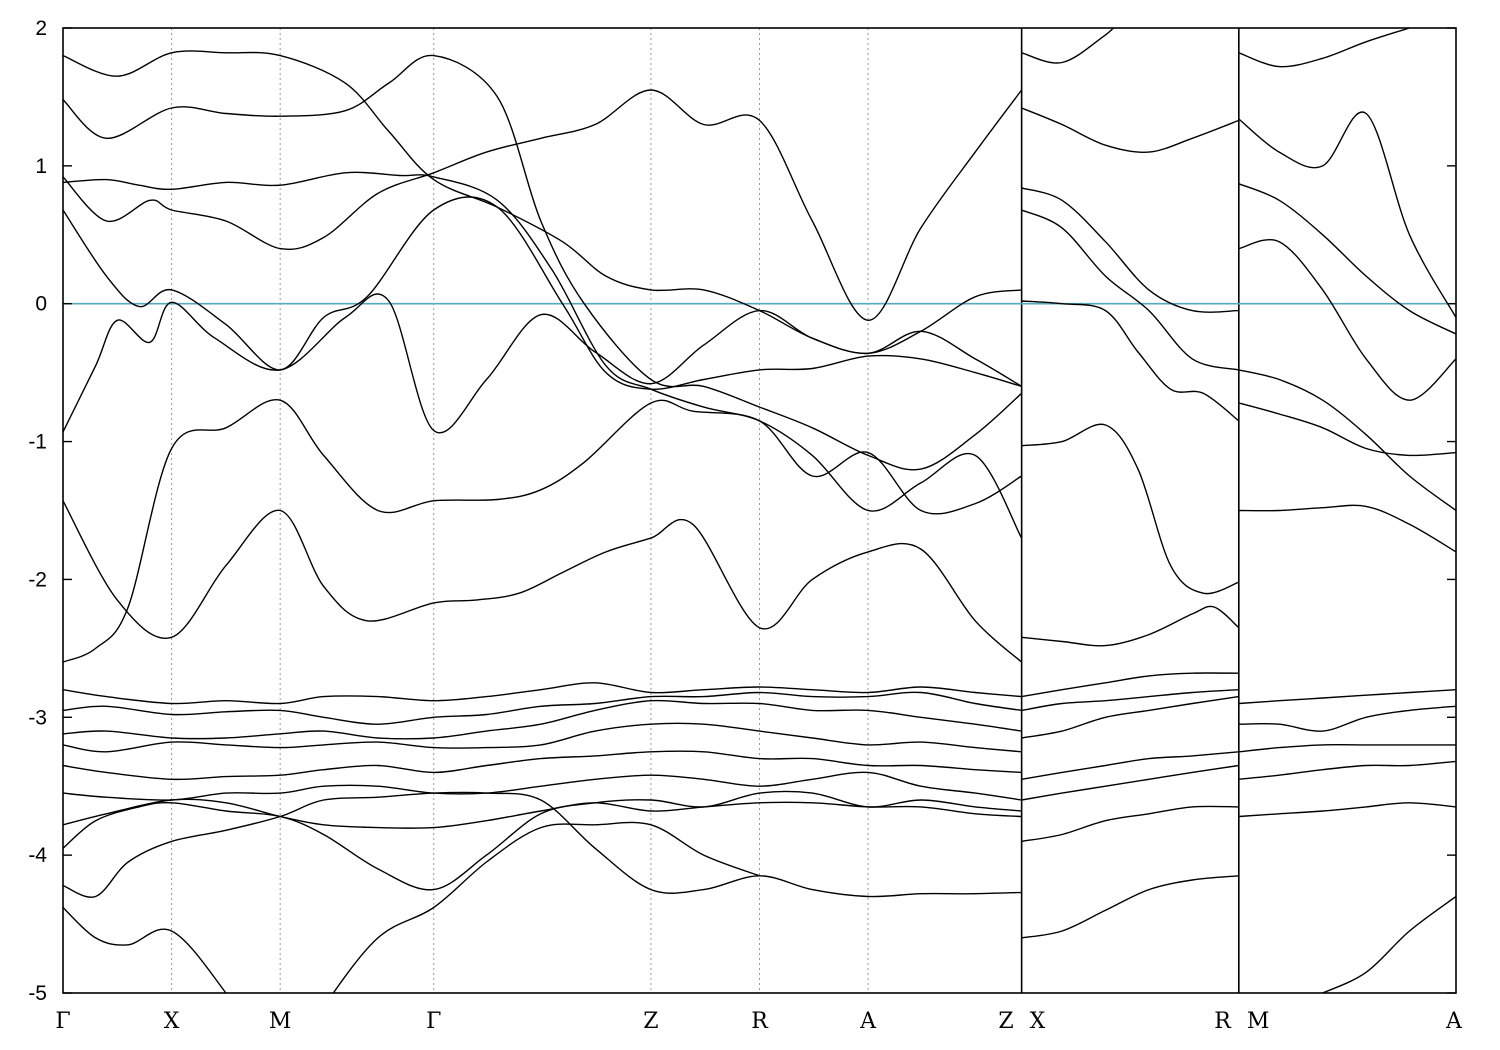  What do you see at coordinates (41, 304) in the screenshot?
I see `y-tick-label: 0` at bounding box center [41, 304].